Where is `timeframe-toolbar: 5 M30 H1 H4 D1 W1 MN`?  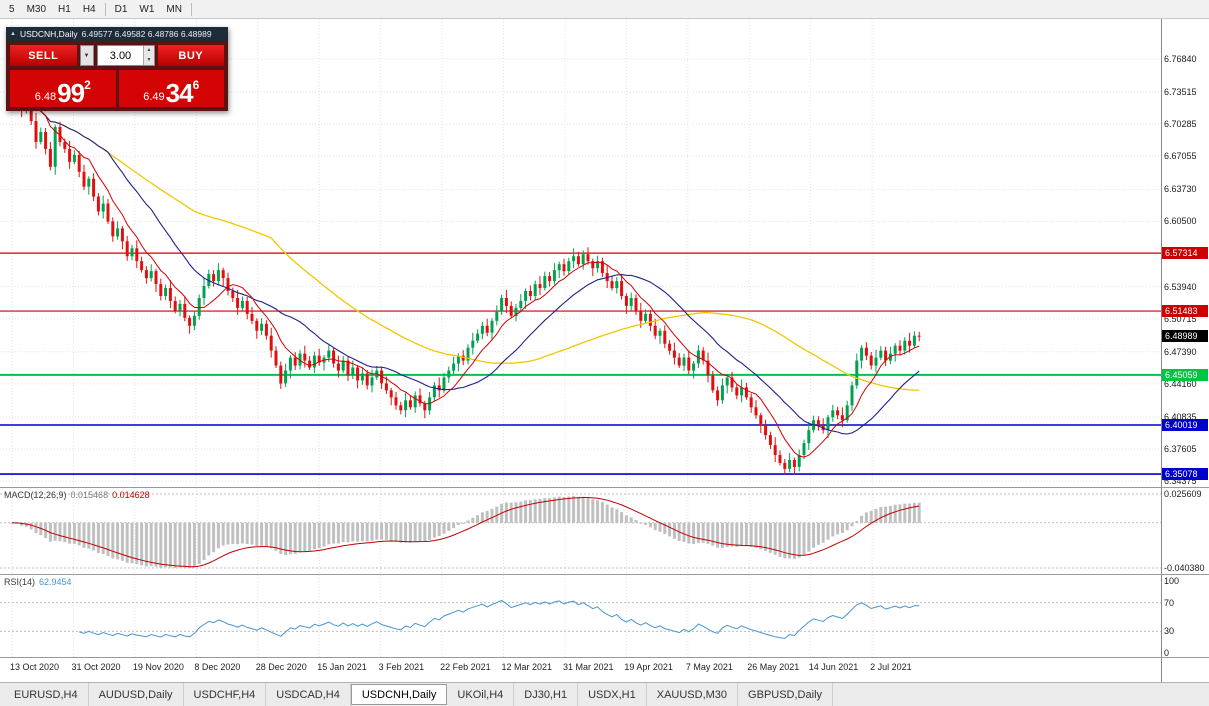 timeframe-toolbar: 5 M30 H1 H4 D1 W1 MN is located at coordinates (604, 9).